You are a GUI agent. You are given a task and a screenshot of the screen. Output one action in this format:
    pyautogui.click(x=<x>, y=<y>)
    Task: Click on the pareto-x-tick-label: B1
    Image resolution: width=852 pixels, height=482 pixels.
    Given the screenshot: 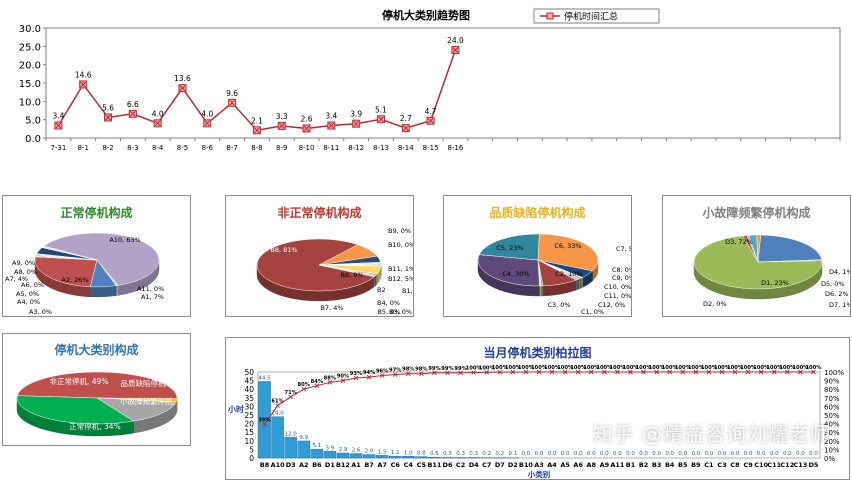 What is the action you would take?
    pyautogui.click(x=631, y=465)
    